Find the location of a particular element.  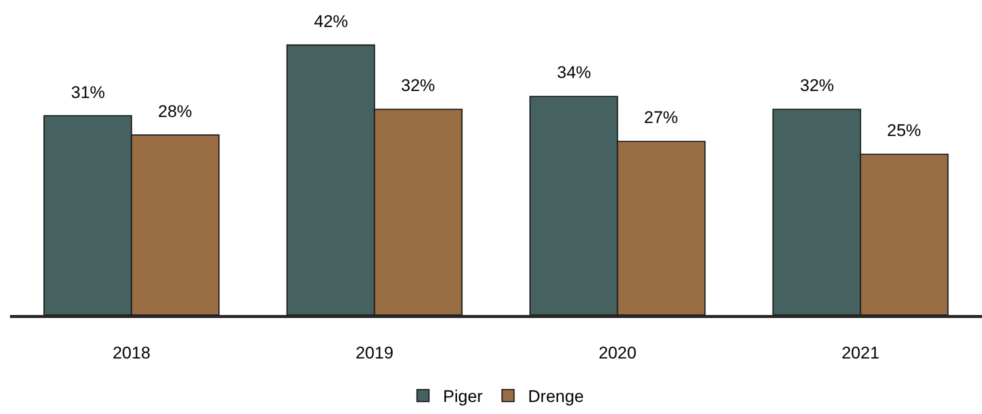

x-tick-label: 2019 is located at coordinates (375, 352).